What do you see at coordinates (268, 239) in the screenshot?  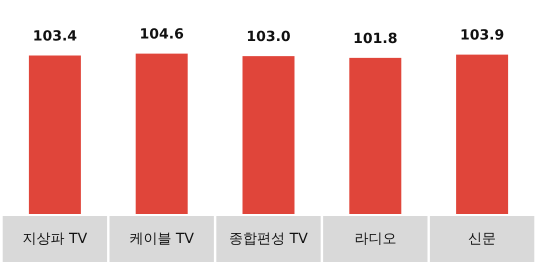 I see `x-tick-label: 종합편성 TV` at bounding box center [268, 239].